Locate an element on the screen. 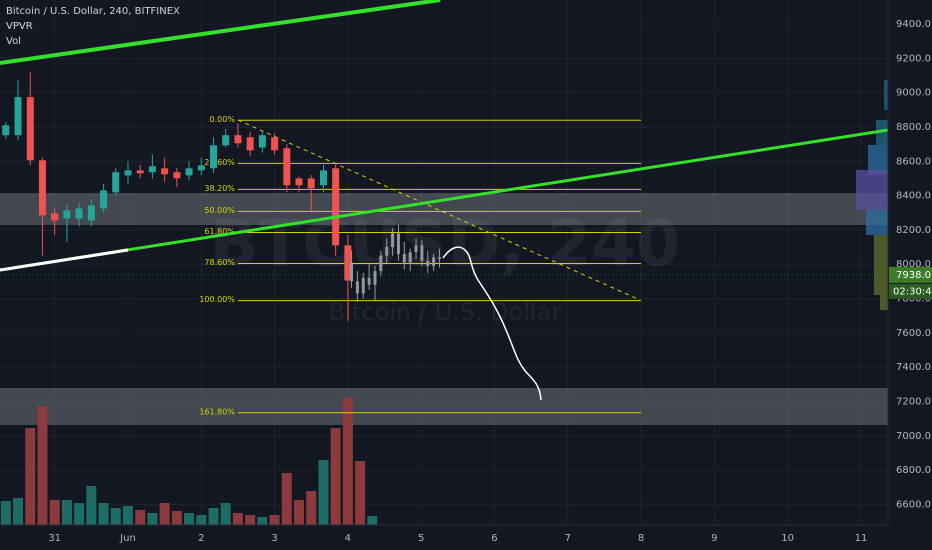 Image resolution: width=932 pixels, height=550 pixels. x-tick-label: 31 is located at coordinates (54, 538).